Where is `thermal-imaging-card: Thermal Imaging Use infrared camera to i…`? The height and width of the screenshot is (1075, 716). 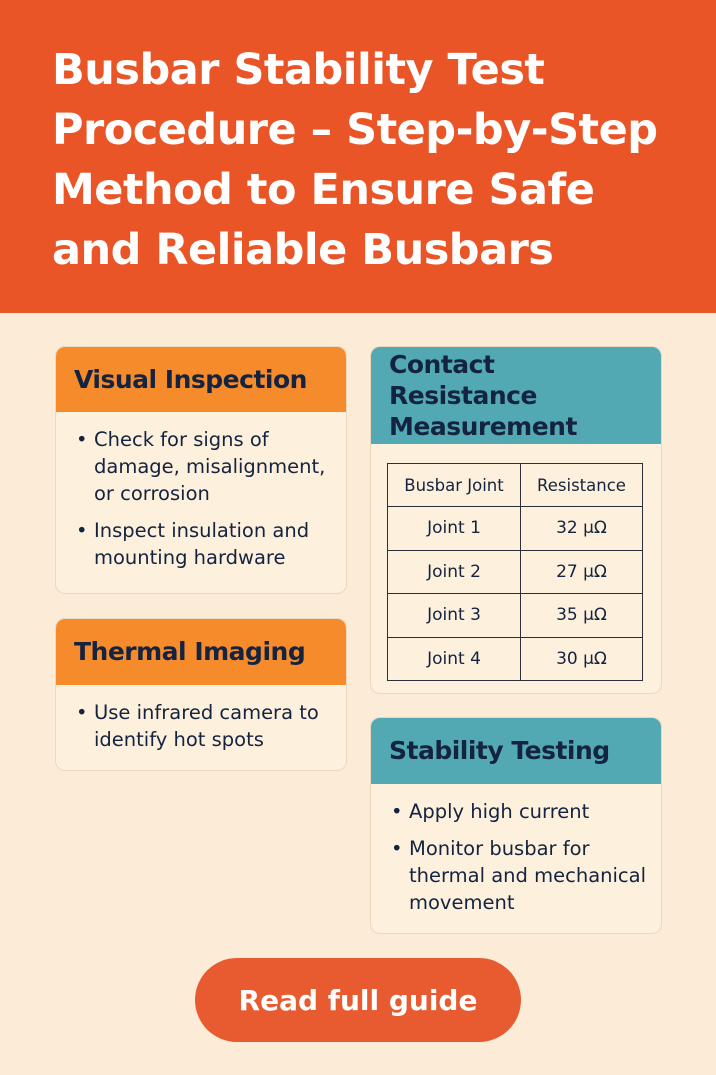 thermal-imaging-card: Thermal Imaging Use infrared camera to i… is located at coordinates (201, 694).